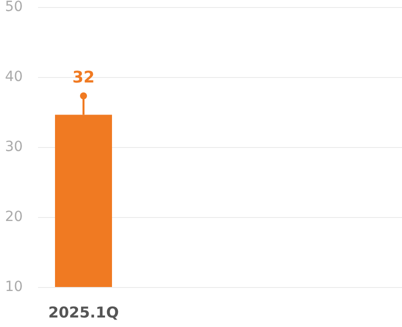 This screenshot has height=327, width=402. Describe the element at coordinates (14, 217) in the screenshot. I see `y-tick-label: 20` at that location.